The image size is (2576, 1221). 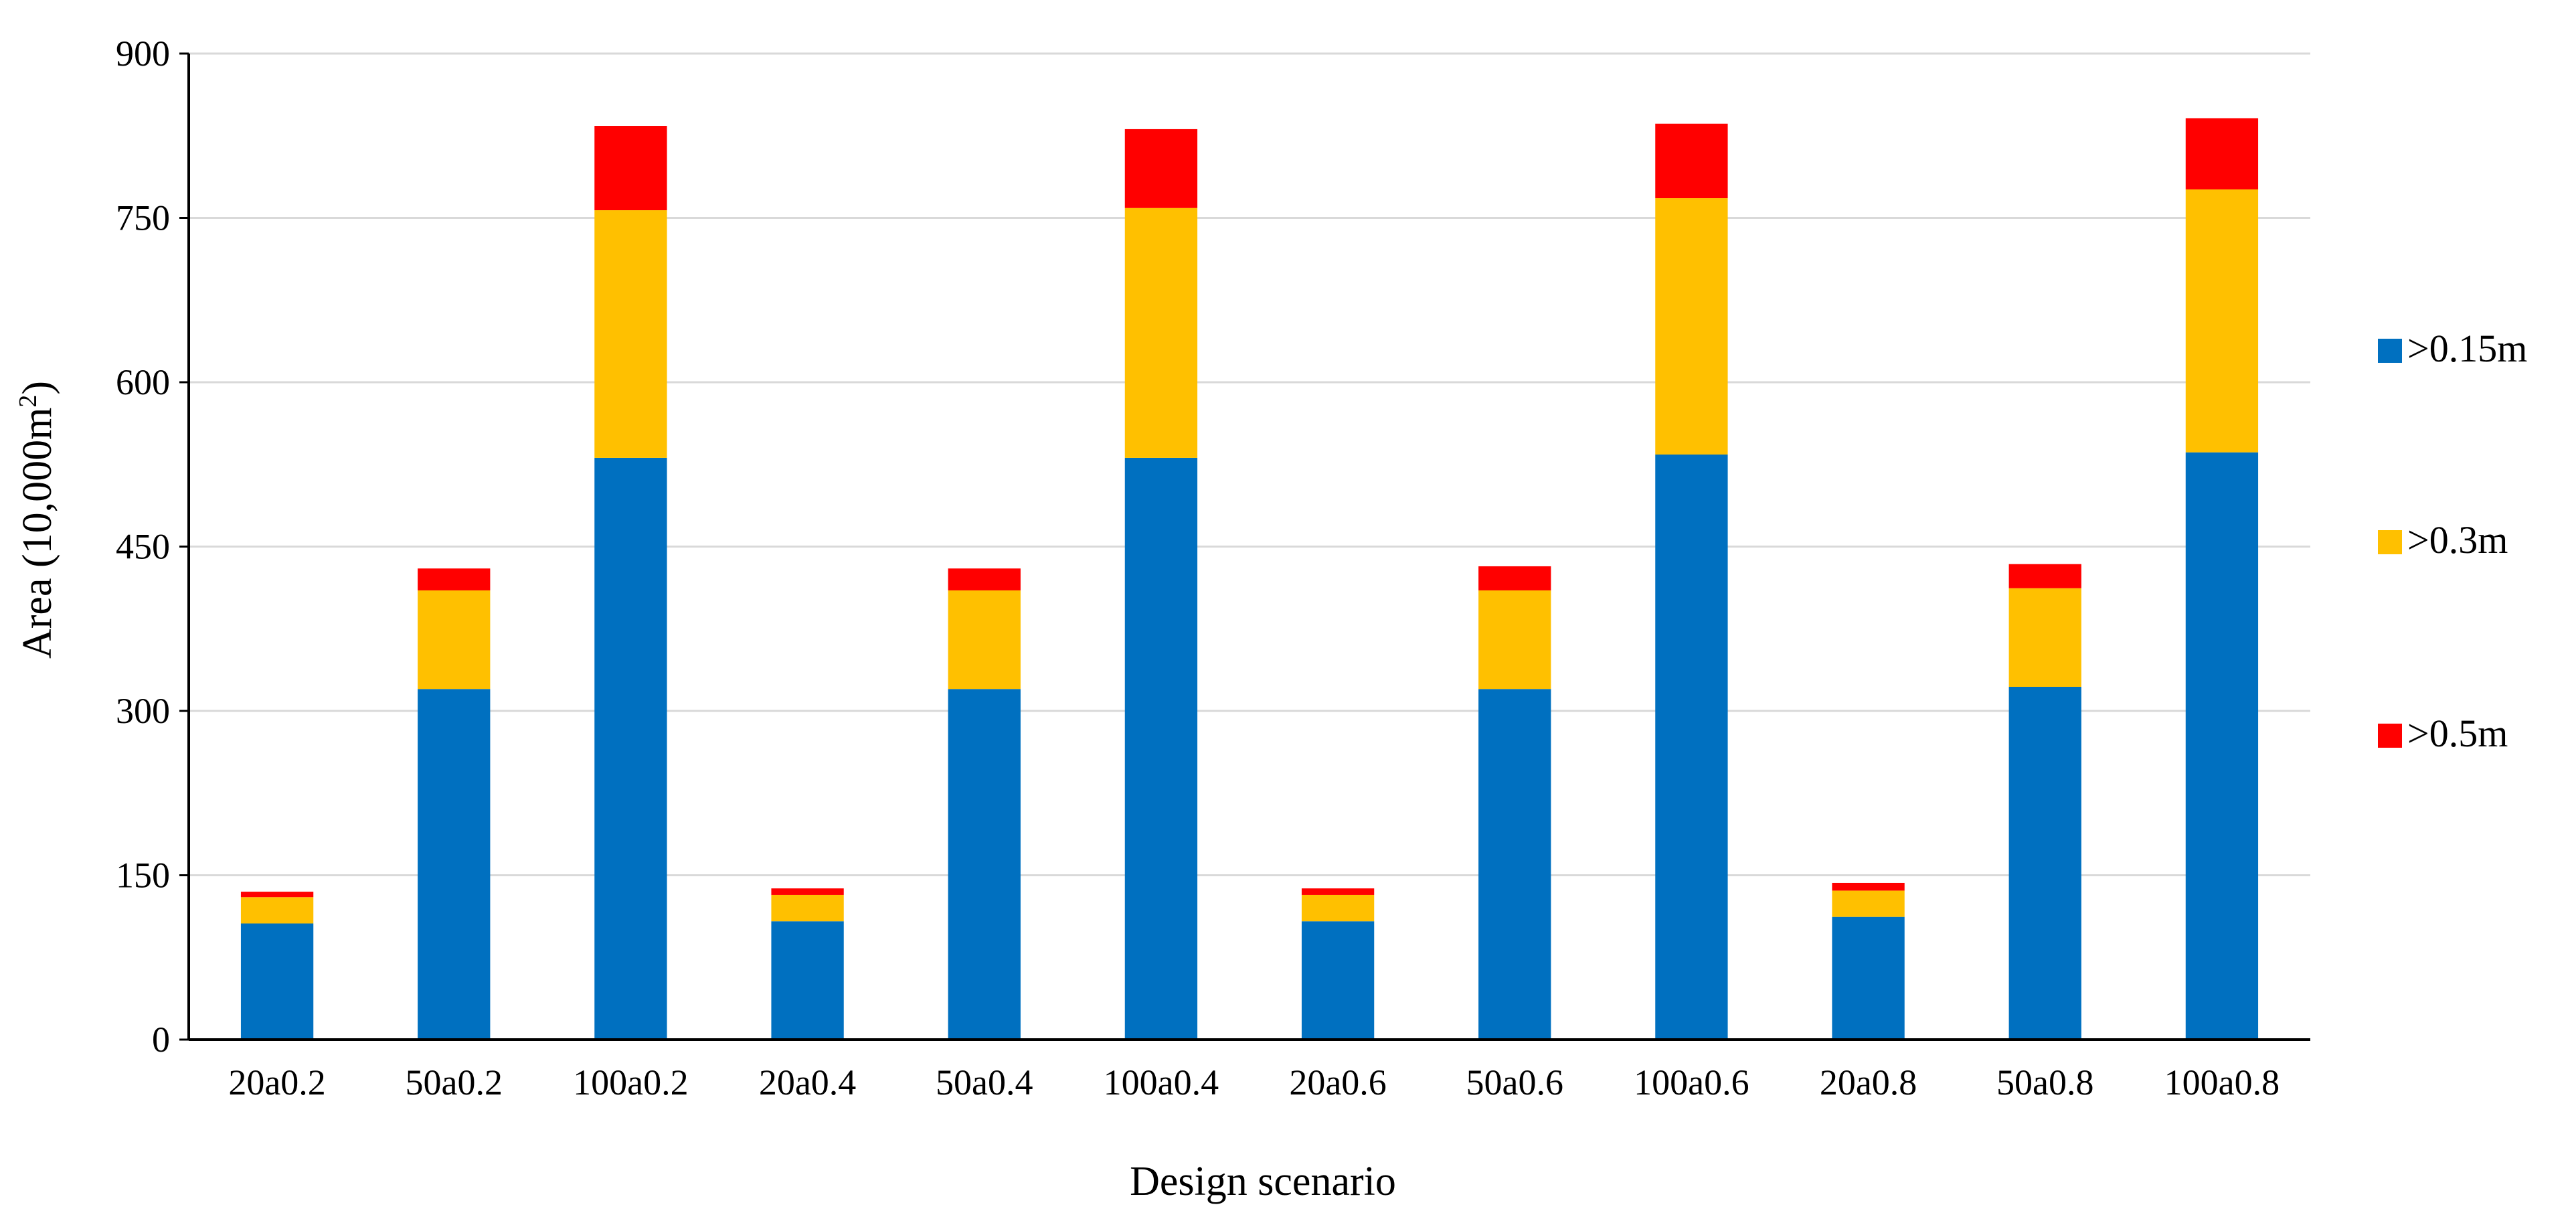 What do you see at coordinates (143, 711) in the screenshot?
I see `y-tick-label: 300` at bounding box center [143, 711].